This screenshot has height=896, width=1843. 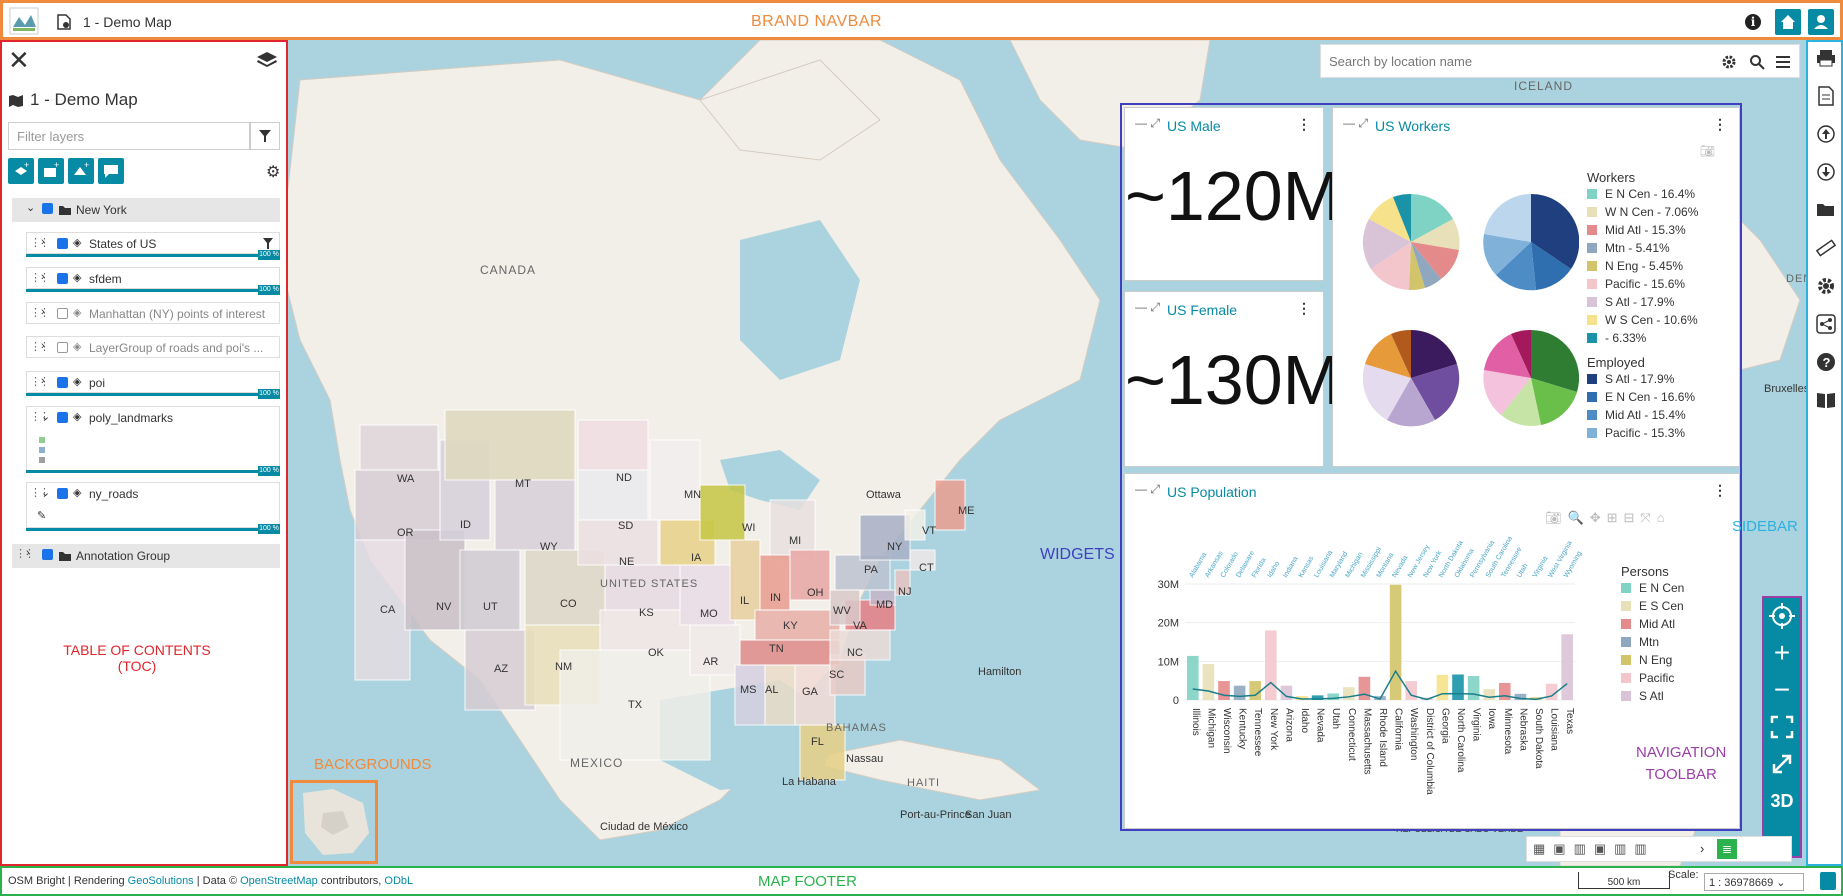 What do you see at coordinates (1652, 248) in the screenshot?
I see `legend-item: Mtn - 5.41%` at bounding box center [1652, 248].